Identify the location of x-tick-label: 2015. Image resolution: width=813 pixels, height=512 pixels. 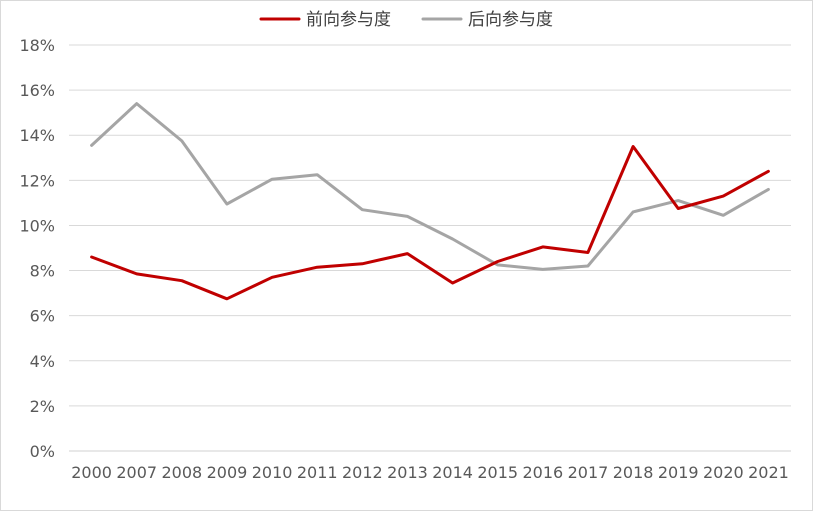
(497, 472).